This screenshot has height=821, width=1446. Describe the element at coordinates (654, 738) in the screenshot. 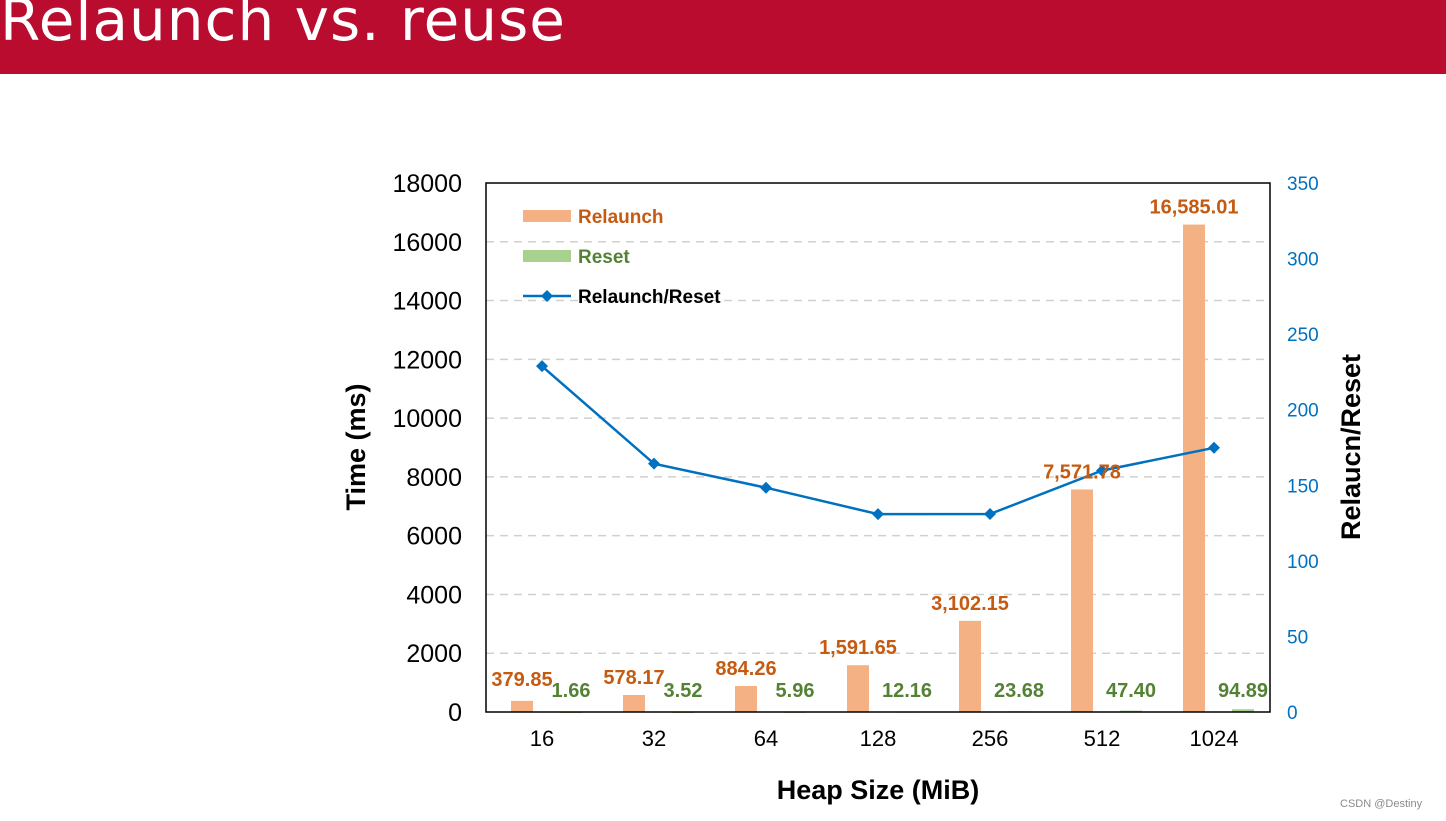

I see `x-tick-label: 32` at that location.